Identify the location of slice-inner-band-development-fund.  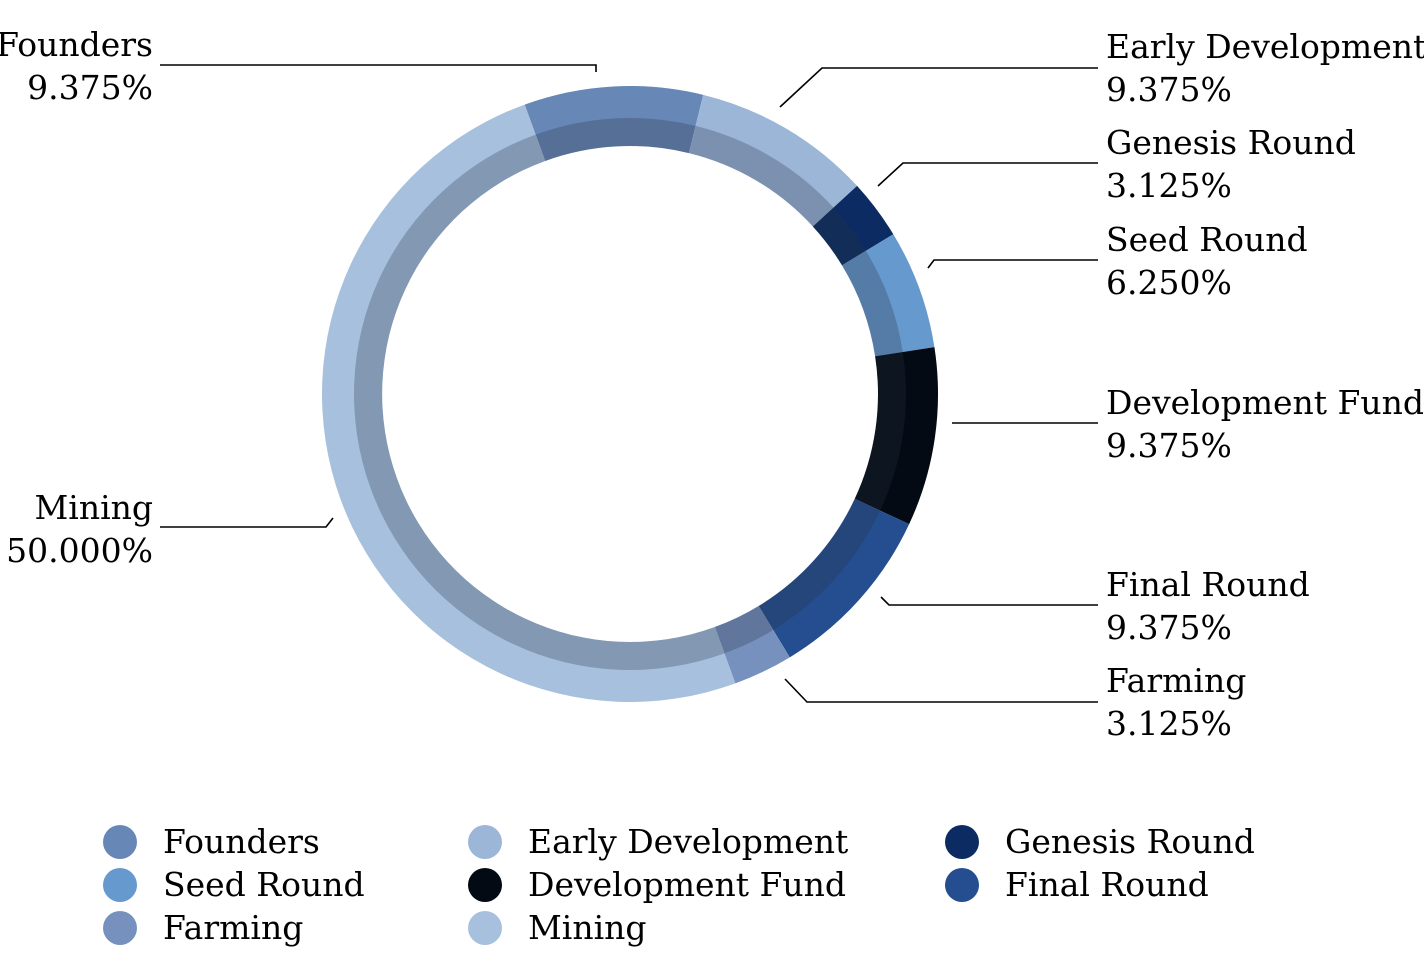
(880, 431).